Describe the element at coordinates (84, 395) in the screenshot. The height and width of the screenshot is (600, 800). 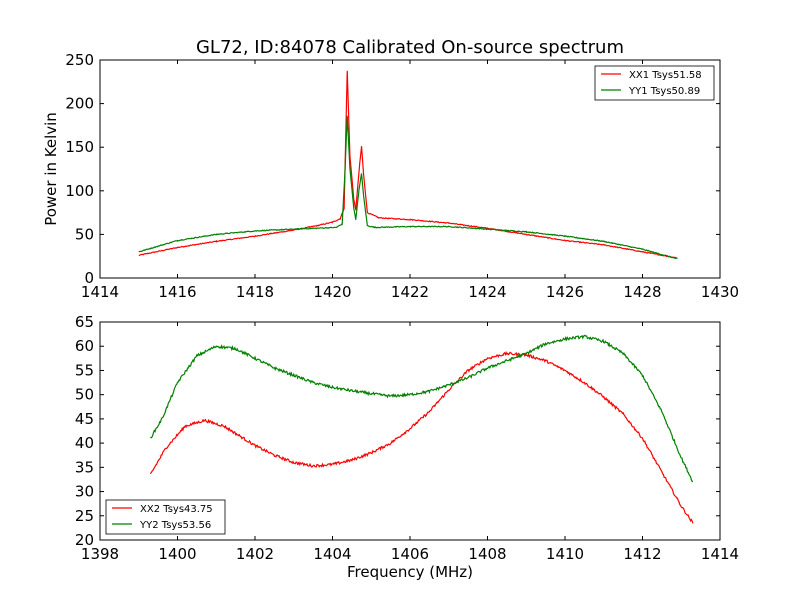
I see `bottom-y-tick-label: 50` at that location.